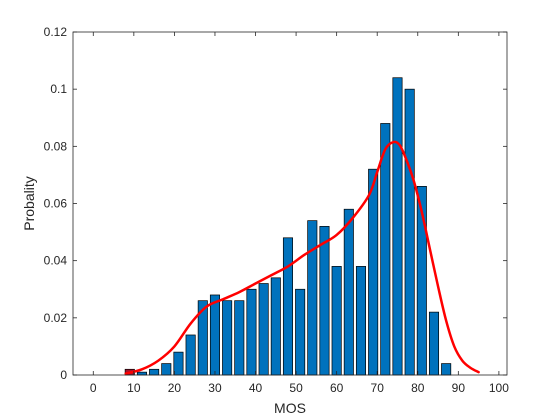 This screenshot has height=420, width=560. What do you see at coordinates (29, 203) in the screenshot?
I see `y-axis-label: Probality` at bounding box center [29, 203].